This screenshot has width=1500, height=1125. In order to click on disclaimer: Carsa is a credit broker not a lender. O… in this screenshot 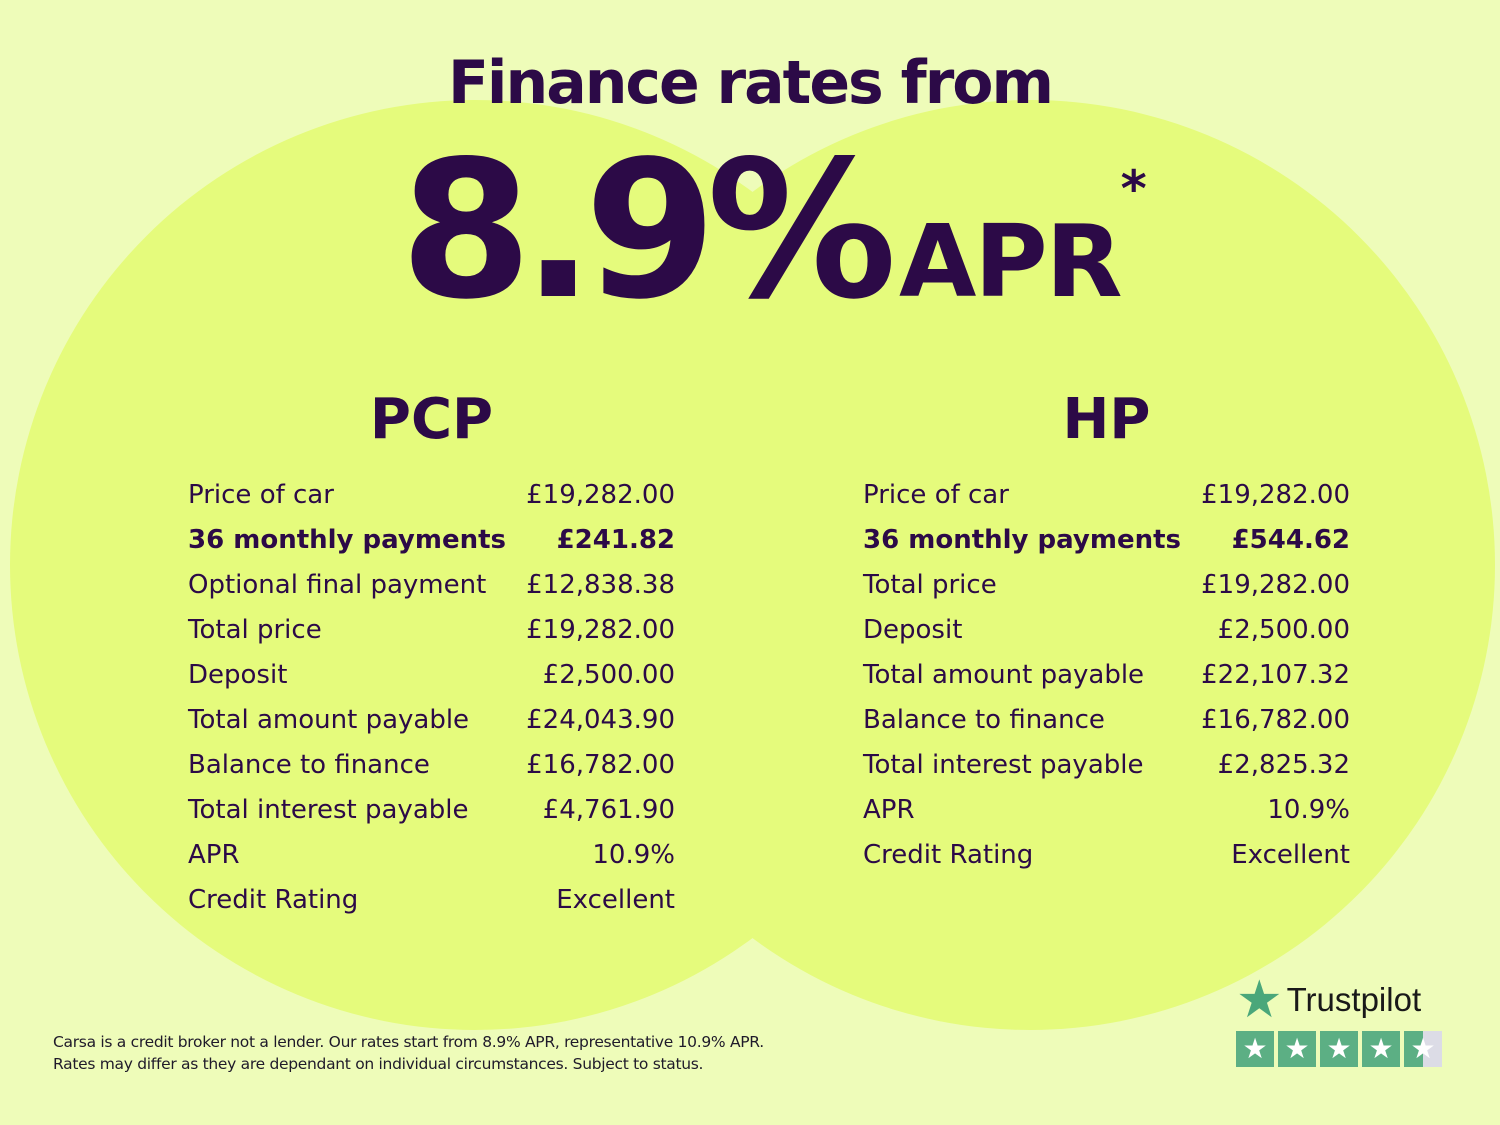, I will do `click(408, 1053)`.